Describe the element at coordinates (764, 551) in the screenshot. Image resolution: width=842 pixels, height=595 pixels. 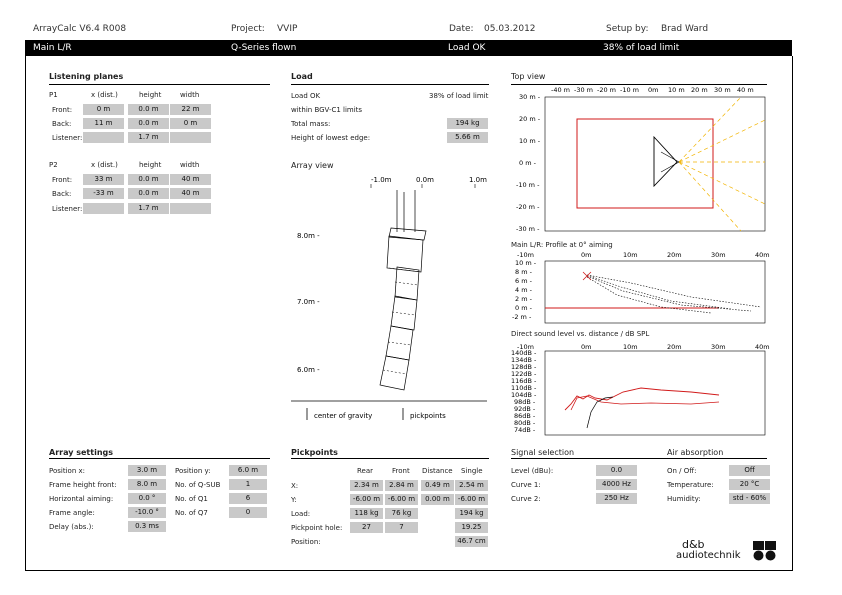
I see `logo-mark-icon` at that location.